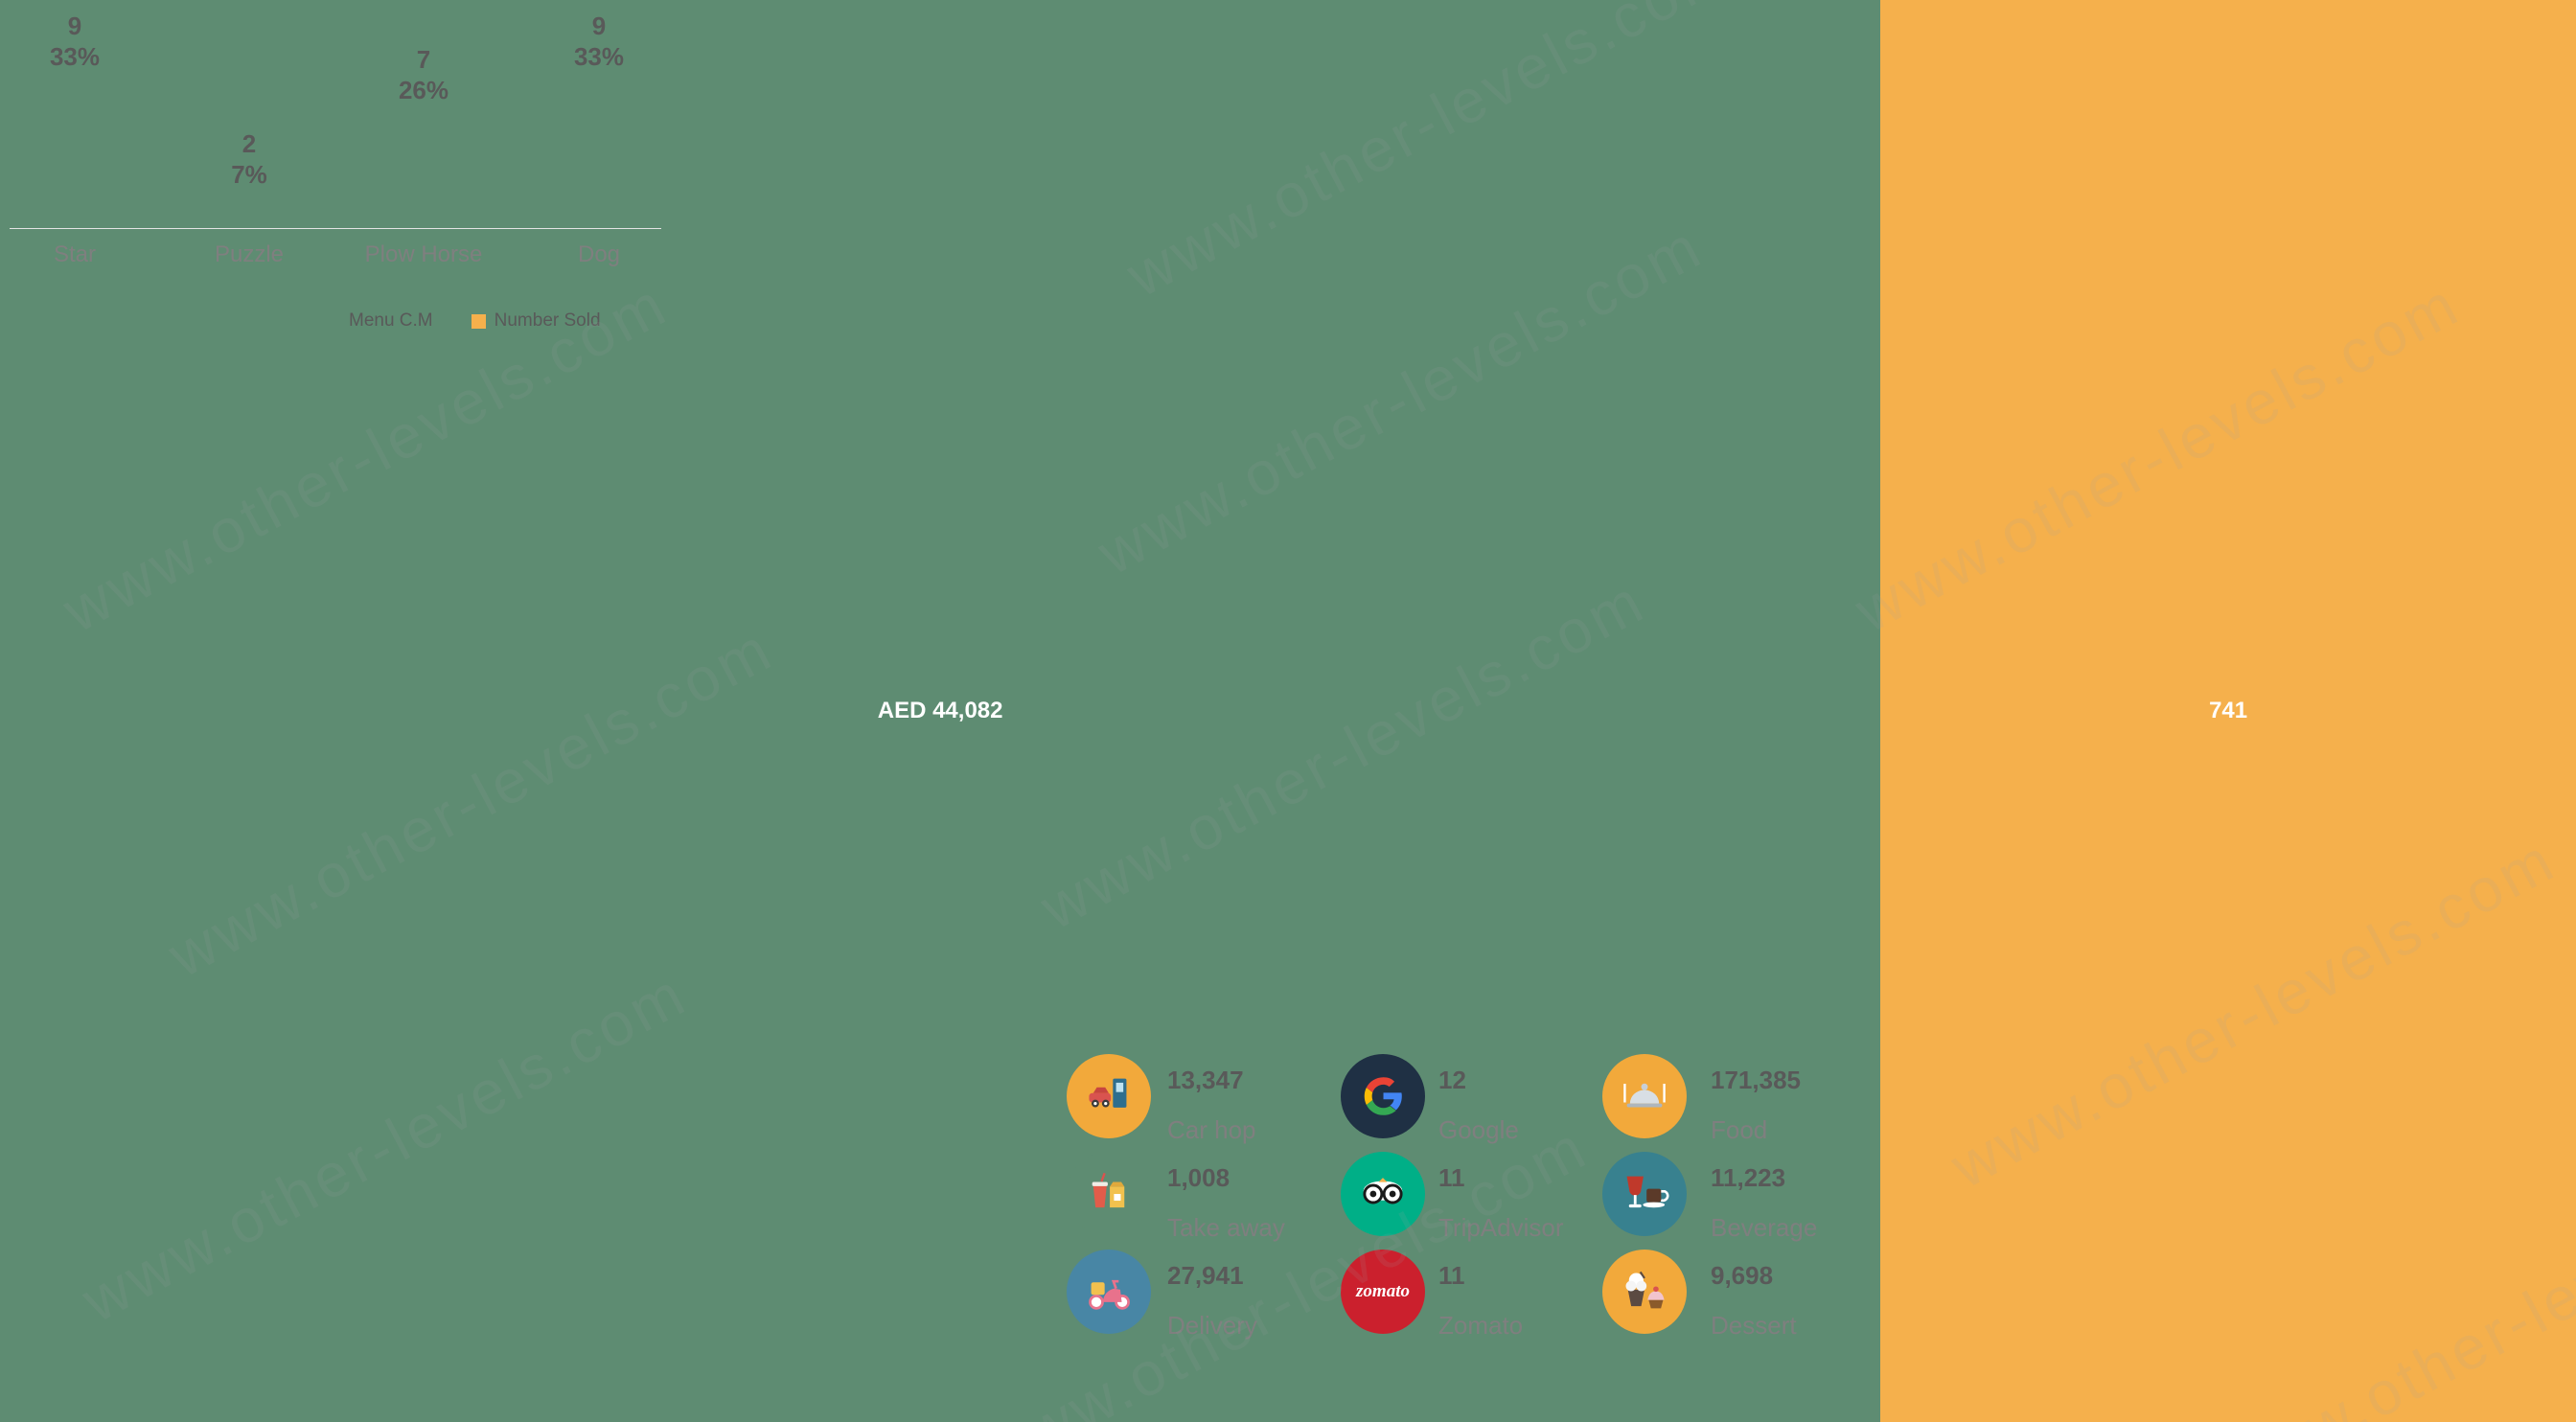 The image size is (2576, 1422). Describe the element at coordinates (940, 710) in the screenshot. I see `menu-cm-segment: AED 44,082` at that location.